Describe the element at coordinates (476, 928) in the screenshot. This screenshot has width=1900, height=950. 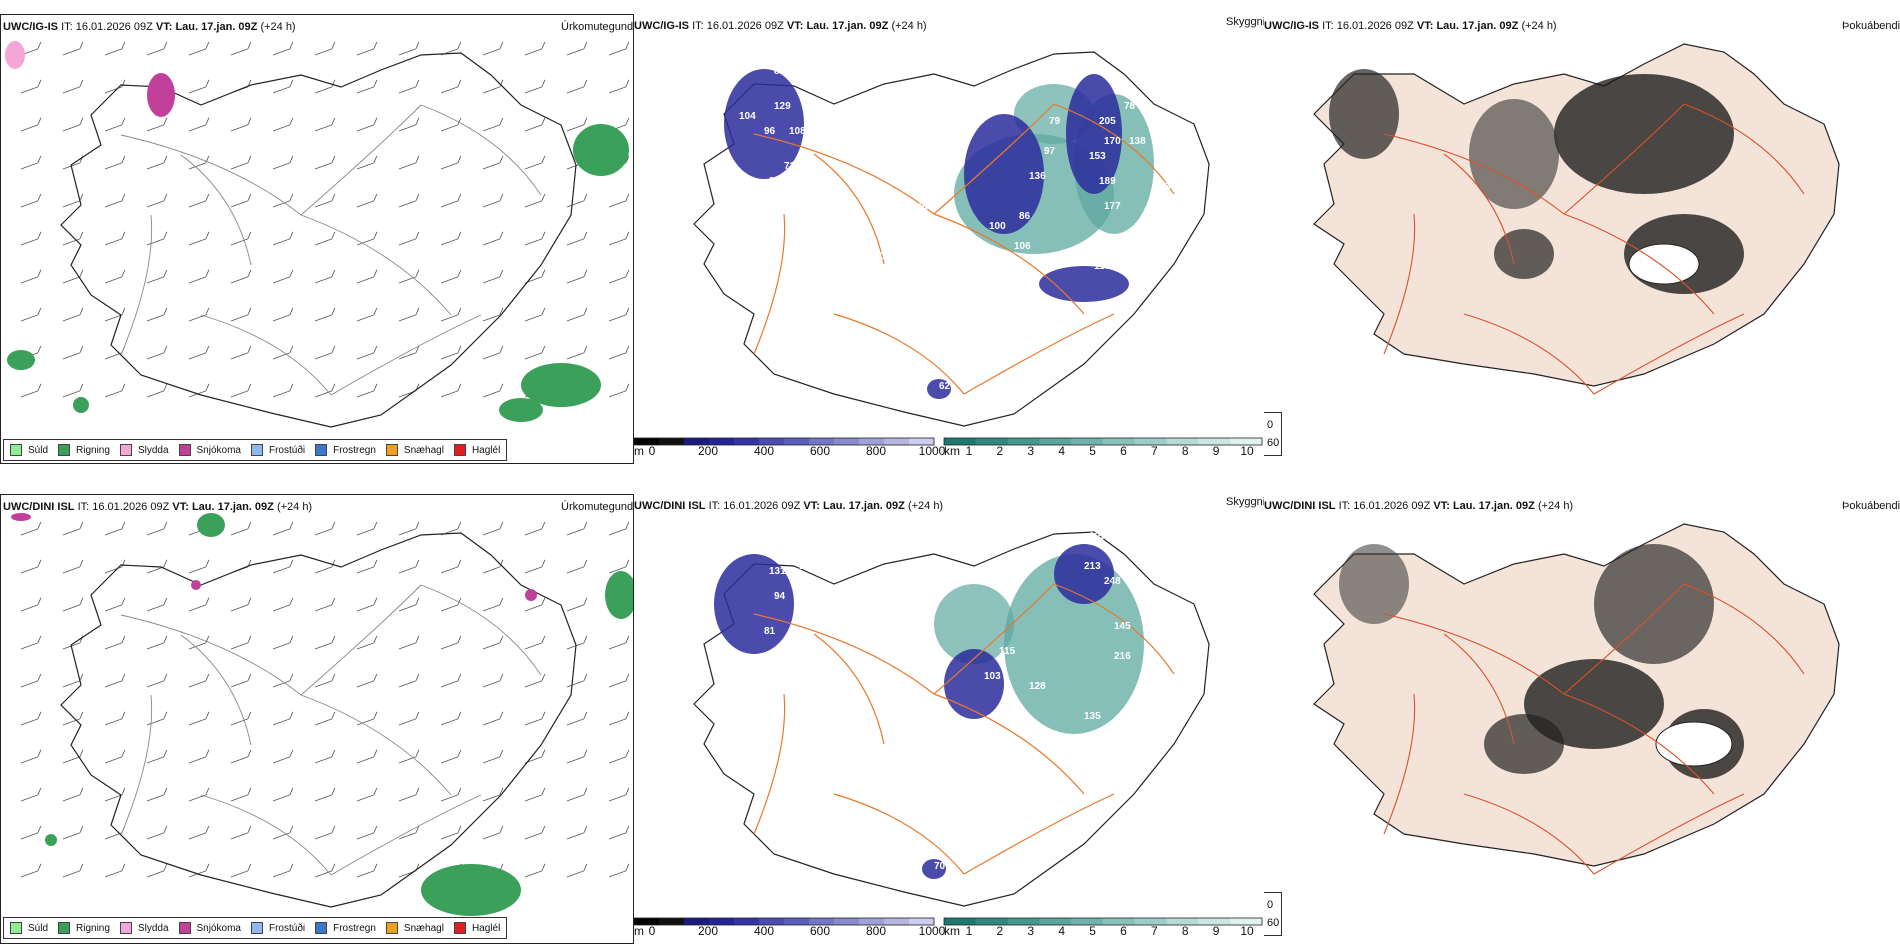
I see `legend-item: Haglél` at that location.